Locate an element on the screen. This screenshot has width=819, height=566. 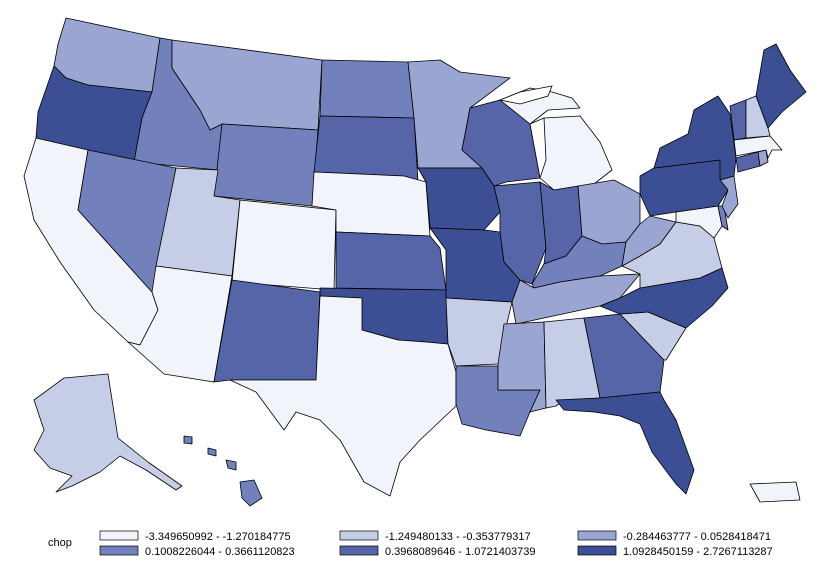
state-tn is located at coordinates (576, 299).